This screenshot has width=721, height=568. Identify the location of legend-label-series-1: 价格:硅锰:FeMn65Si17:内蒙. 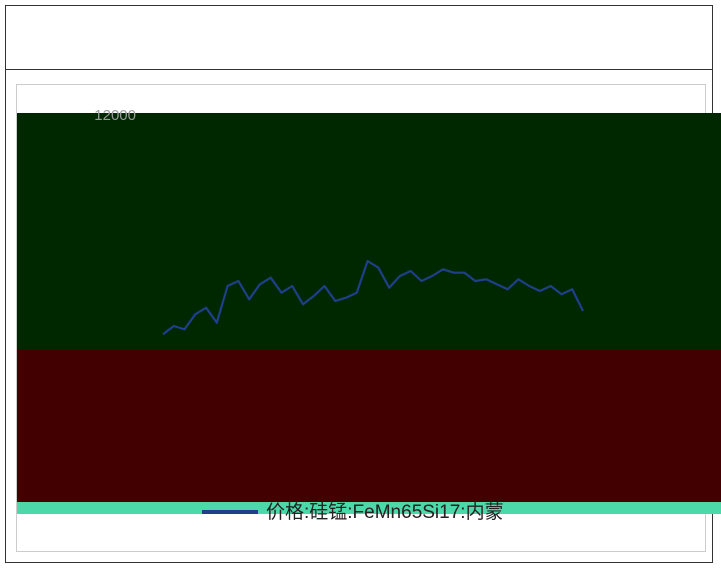
(385, 512).